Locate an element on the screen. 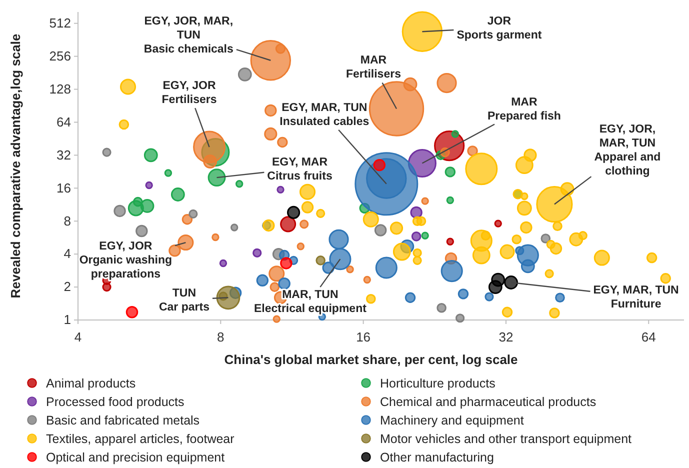 The width and height of the screenshot is (689, 468). annotation: EGY, JOR, MAR, TUN Apparel and clothing is located at coordinates (627, 150).